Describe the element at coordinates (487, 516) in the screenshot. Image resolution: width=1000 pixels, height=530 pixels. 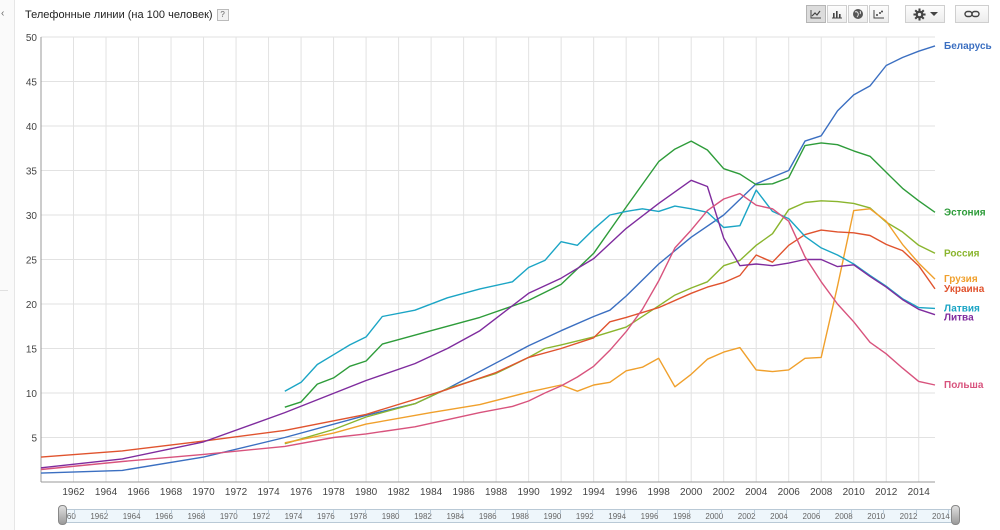
I see `slider-year-label: 1986` at that location.